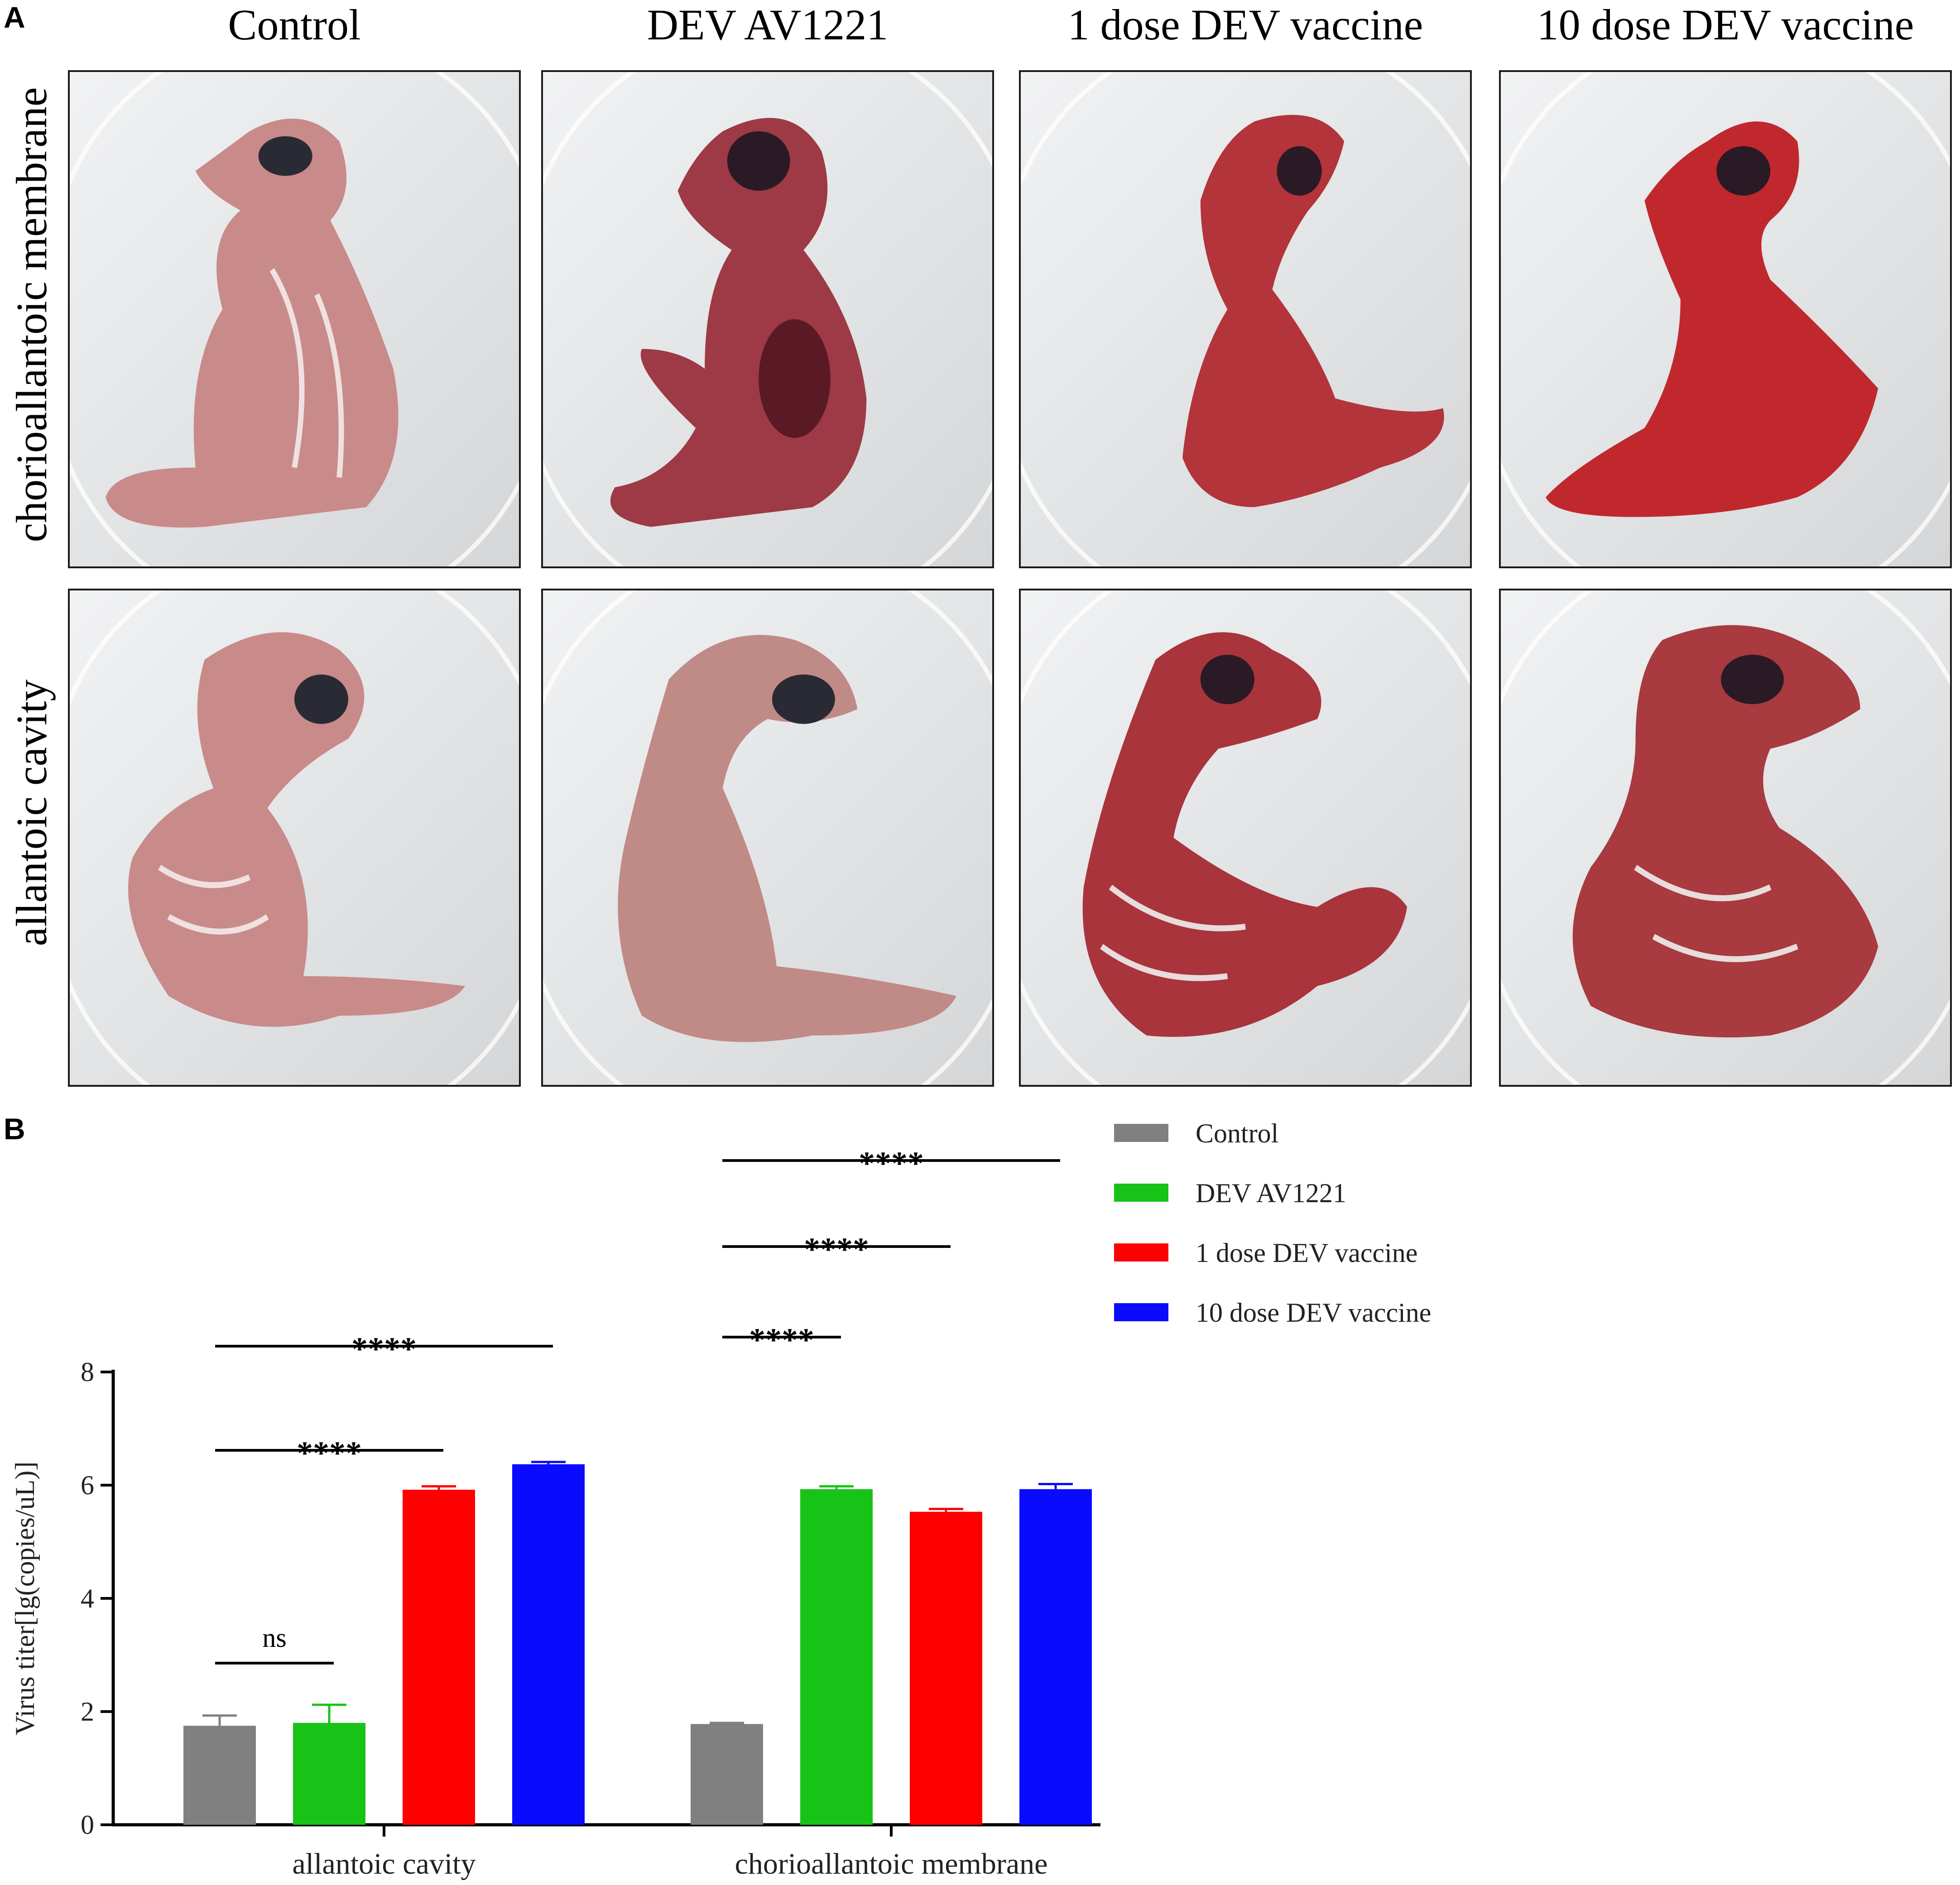 The image size is (1960, 1885). What do you see at coordinates (274, 1638) in the screenshot?
I see `significance-label: ns` at bounding box center [274, 1638].